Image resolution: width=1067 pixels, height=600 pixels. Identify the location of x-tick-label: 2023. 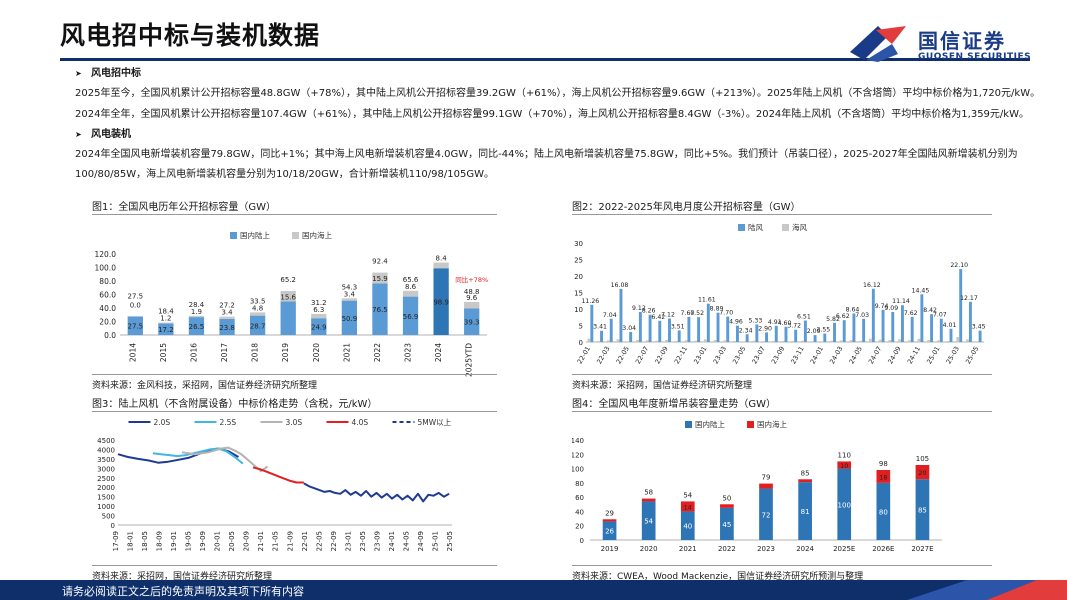
(766, 549).